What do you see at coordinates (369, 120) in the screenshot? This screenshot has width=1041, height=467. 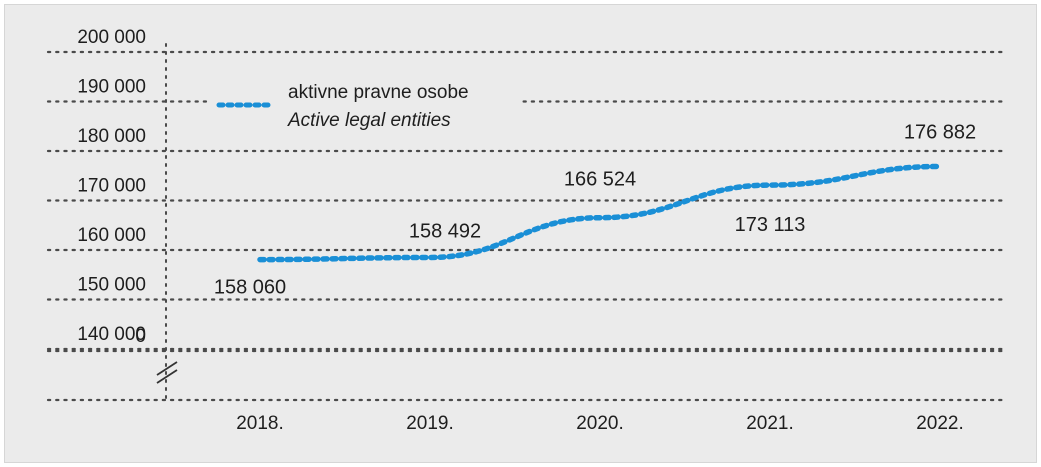 I see `legend-label-en: Active legal entities` at bounding box center [369, 120].